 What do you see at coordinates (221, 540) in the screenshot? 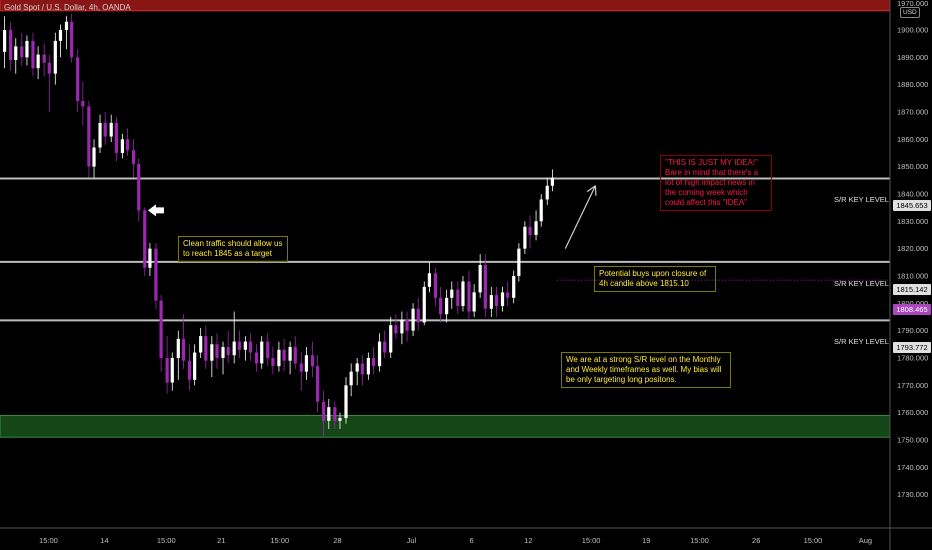
I see `x-tick-label: 21` at bounding box center [221, 540].